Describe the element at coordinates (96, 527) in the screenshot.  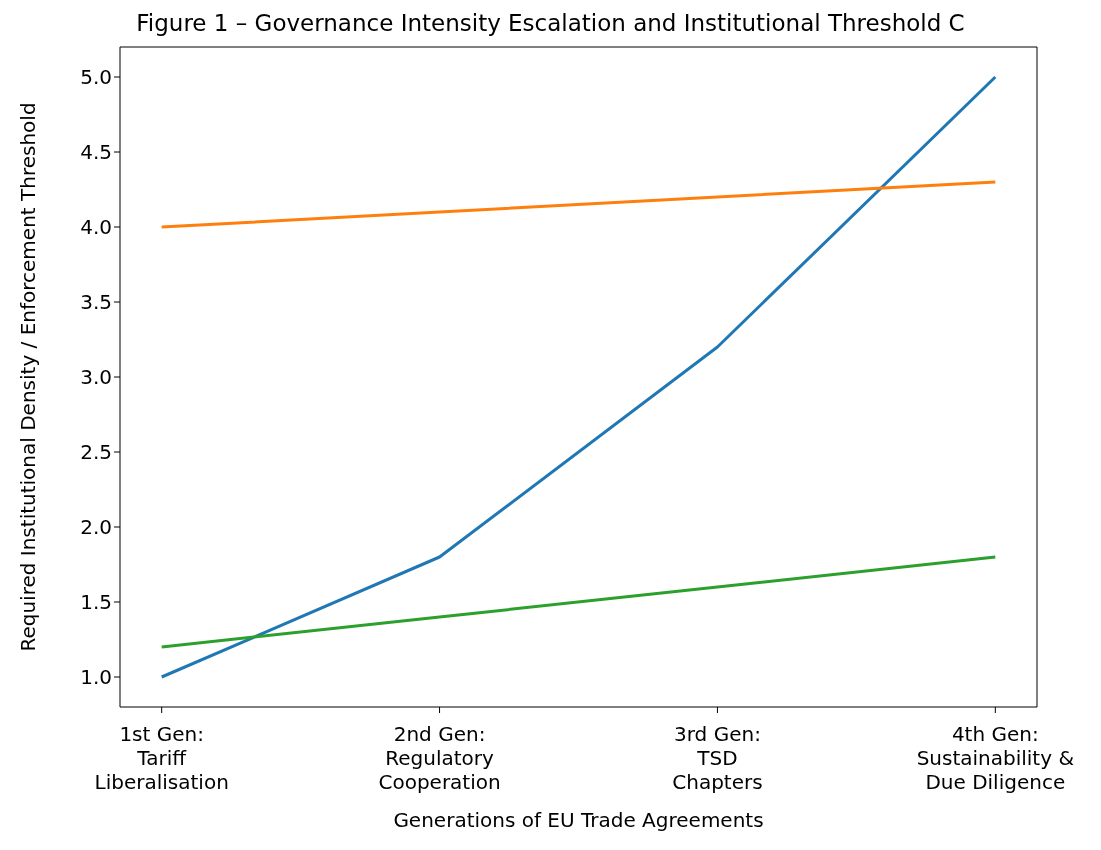
I see `y-tick-label: 2.0` at that location.